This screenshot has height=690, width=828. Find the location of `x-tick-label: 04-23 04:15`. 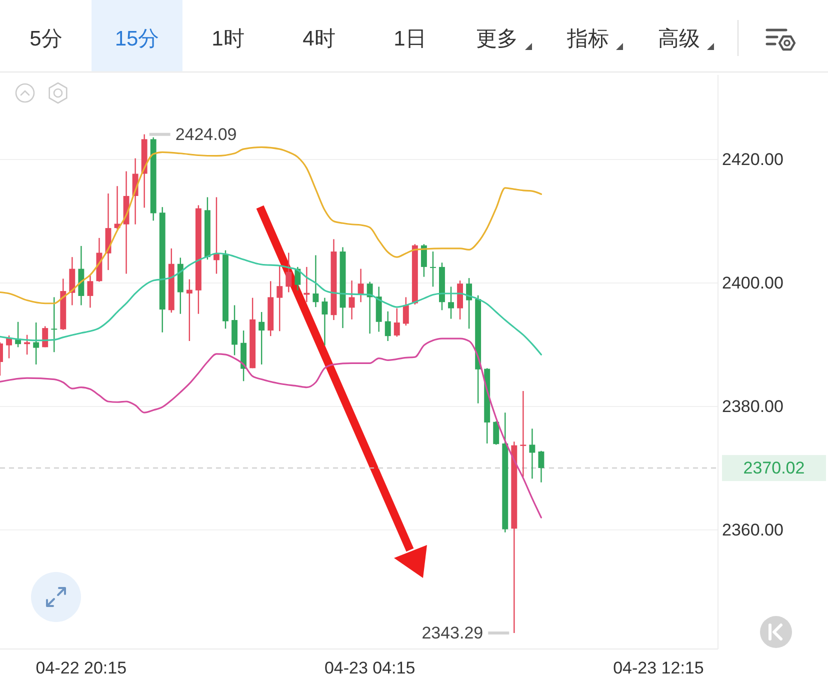

x-tick-label: 04-23 04:15 is located at coordinates (370, 668).